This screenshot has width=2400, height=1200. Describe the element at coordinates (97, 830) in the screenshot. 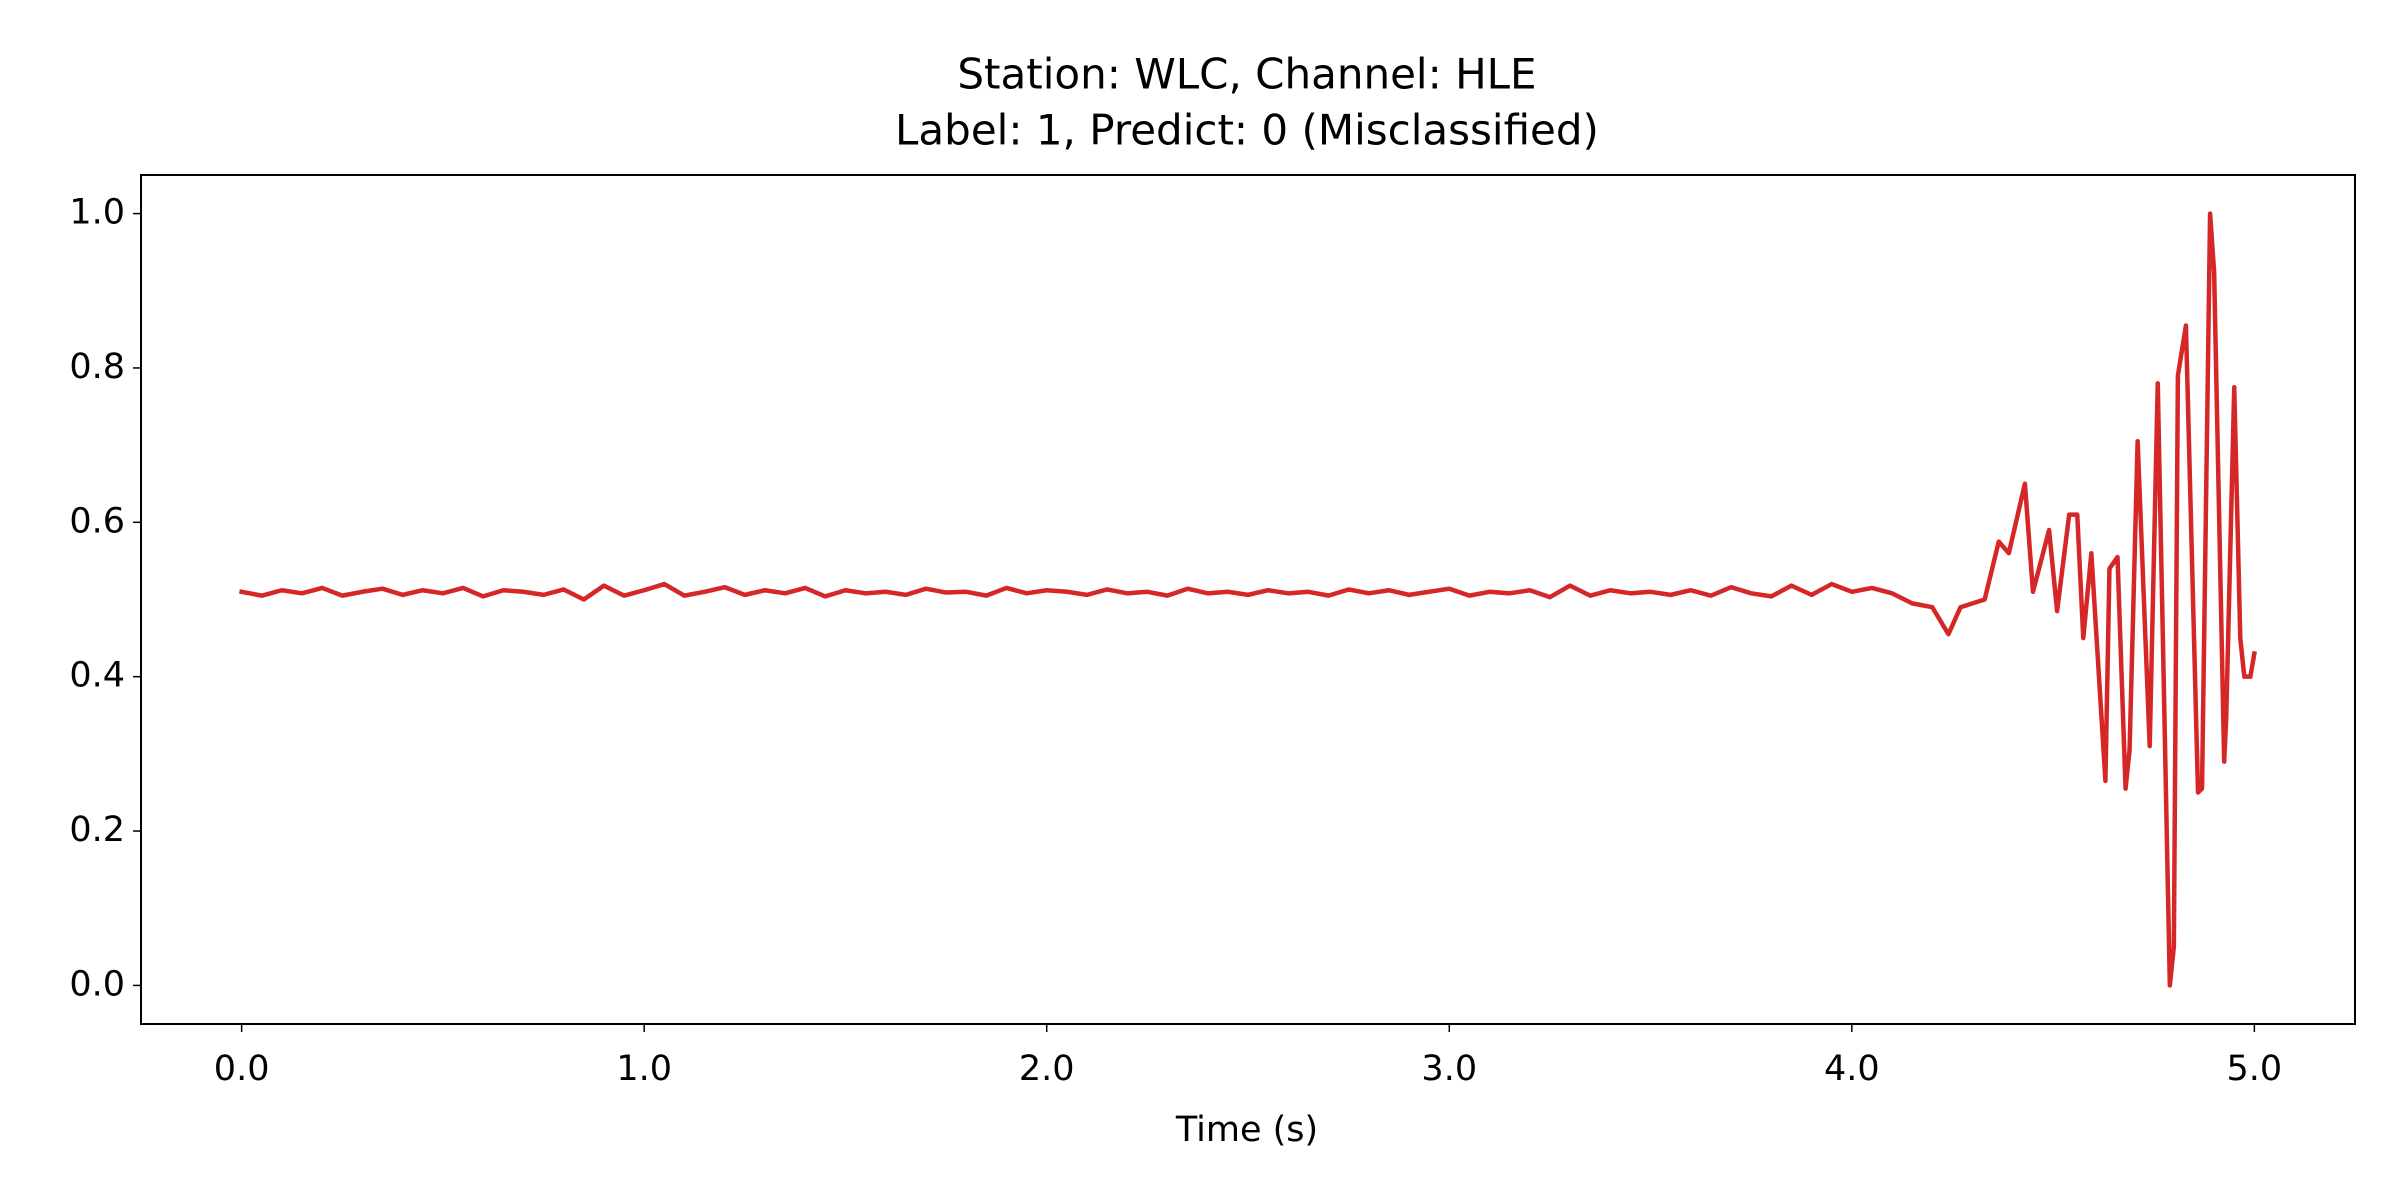

I see `y-tick-label: 0.2` at that location.